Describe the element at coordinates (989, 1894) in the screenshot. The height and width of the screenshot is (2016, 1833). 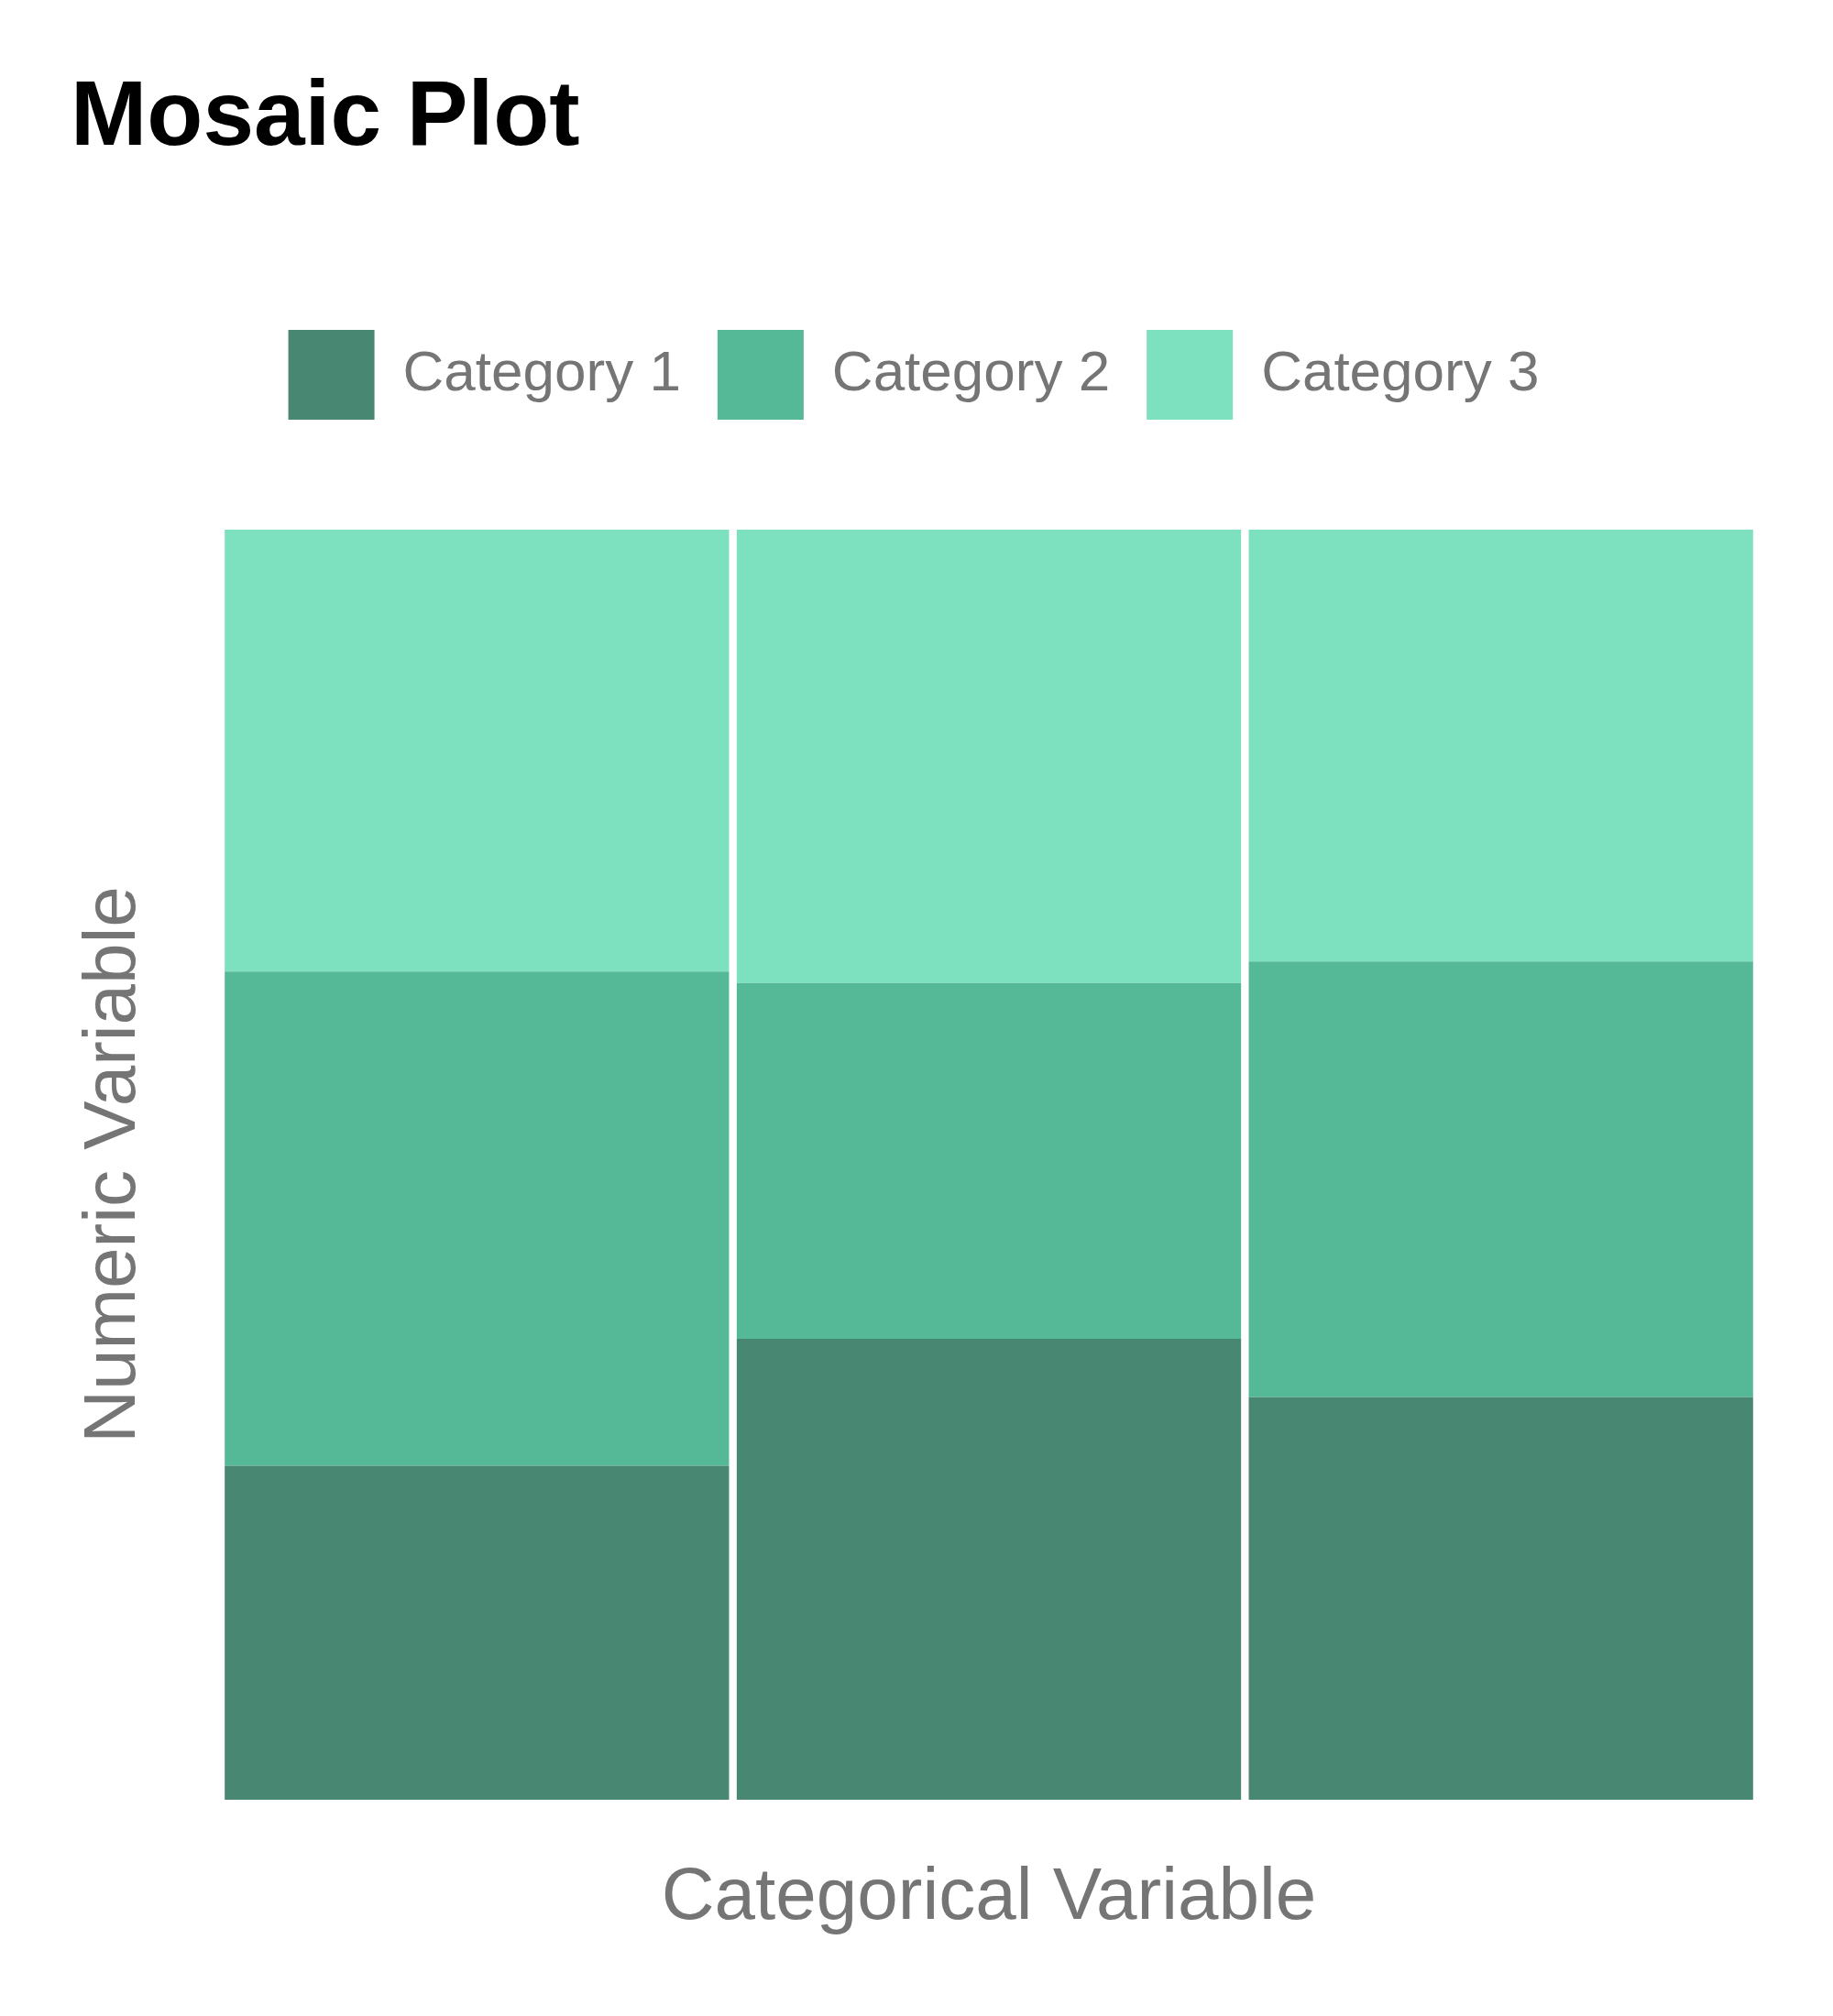
I see `x-axis-title: Categorical Variable` at that location.